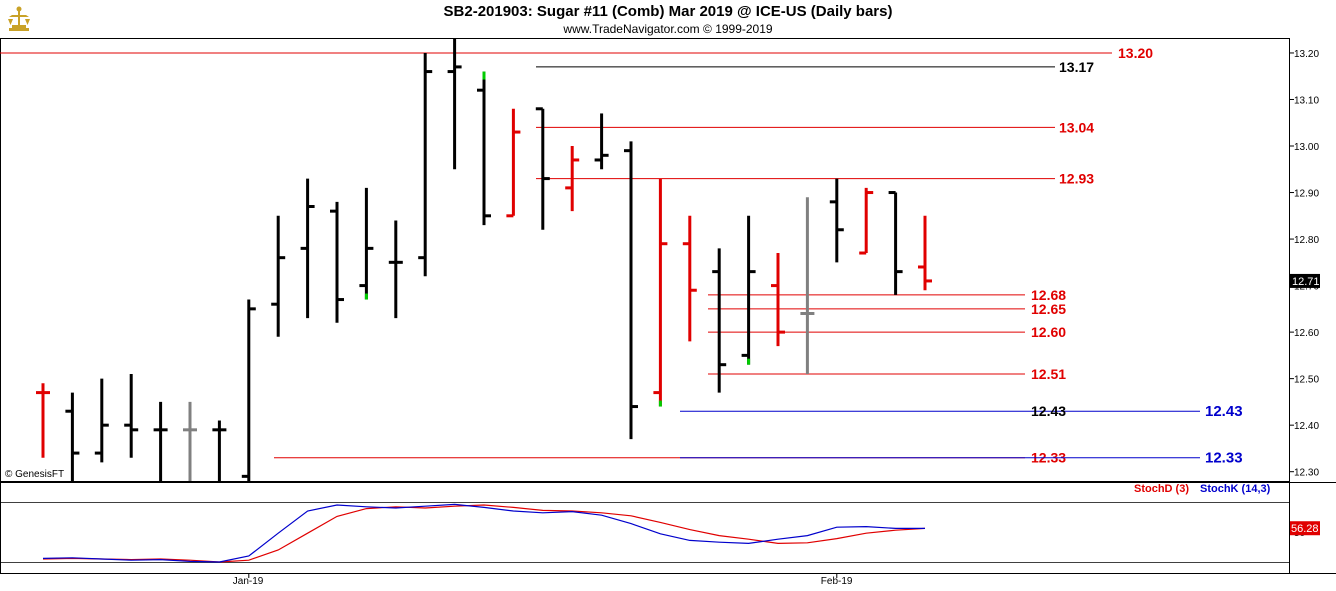  Describe the element at coordinates (1076, 67) in the screenshot. I see `level-label: 13.17` at that location.